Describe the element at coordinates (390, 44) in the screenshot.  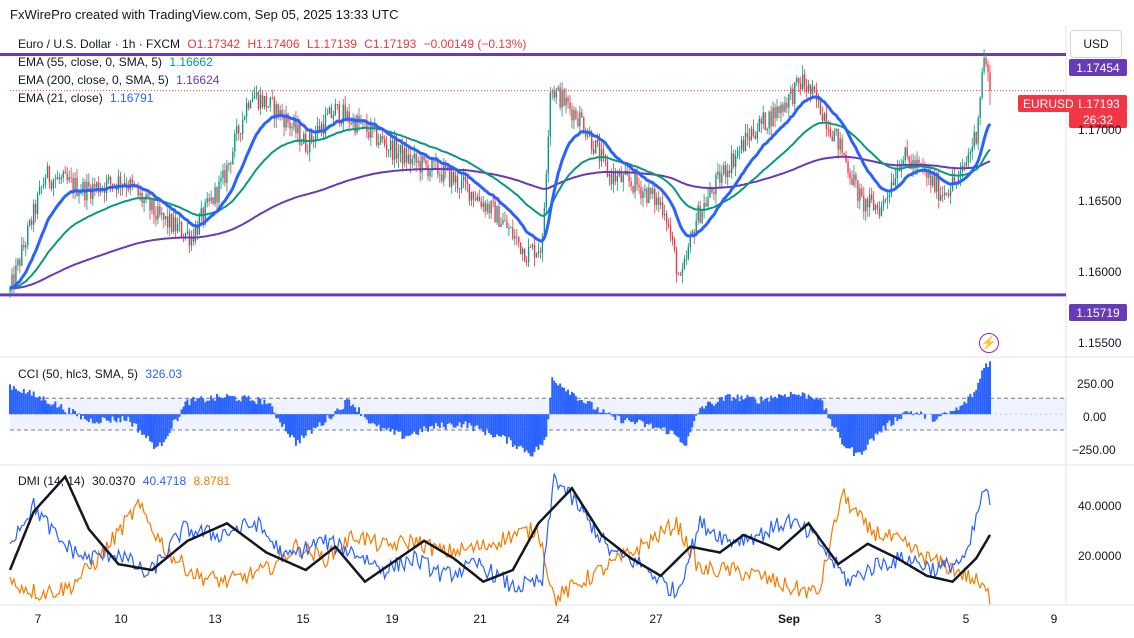
I see `ohlc-close: C1.17193` at that location.